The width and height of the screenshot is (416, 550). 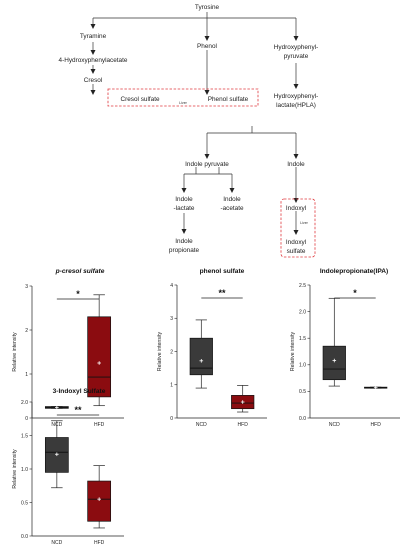 What do you see at coordinates (228, 99) in the screenshot?
I see `node-phenol-sulfate: Phenol sulfate` at bounding box center [228, 99].